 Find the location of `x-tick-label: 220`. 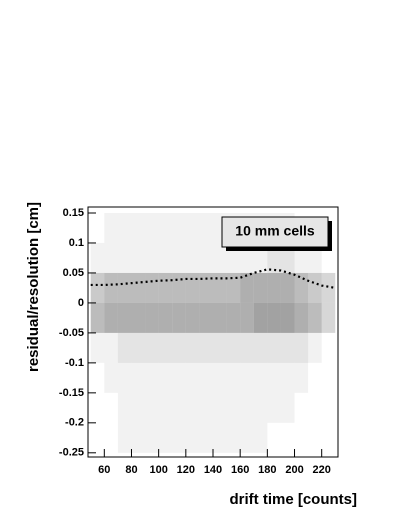

x-tick-label: 220 is located at coordinates (322, 470).